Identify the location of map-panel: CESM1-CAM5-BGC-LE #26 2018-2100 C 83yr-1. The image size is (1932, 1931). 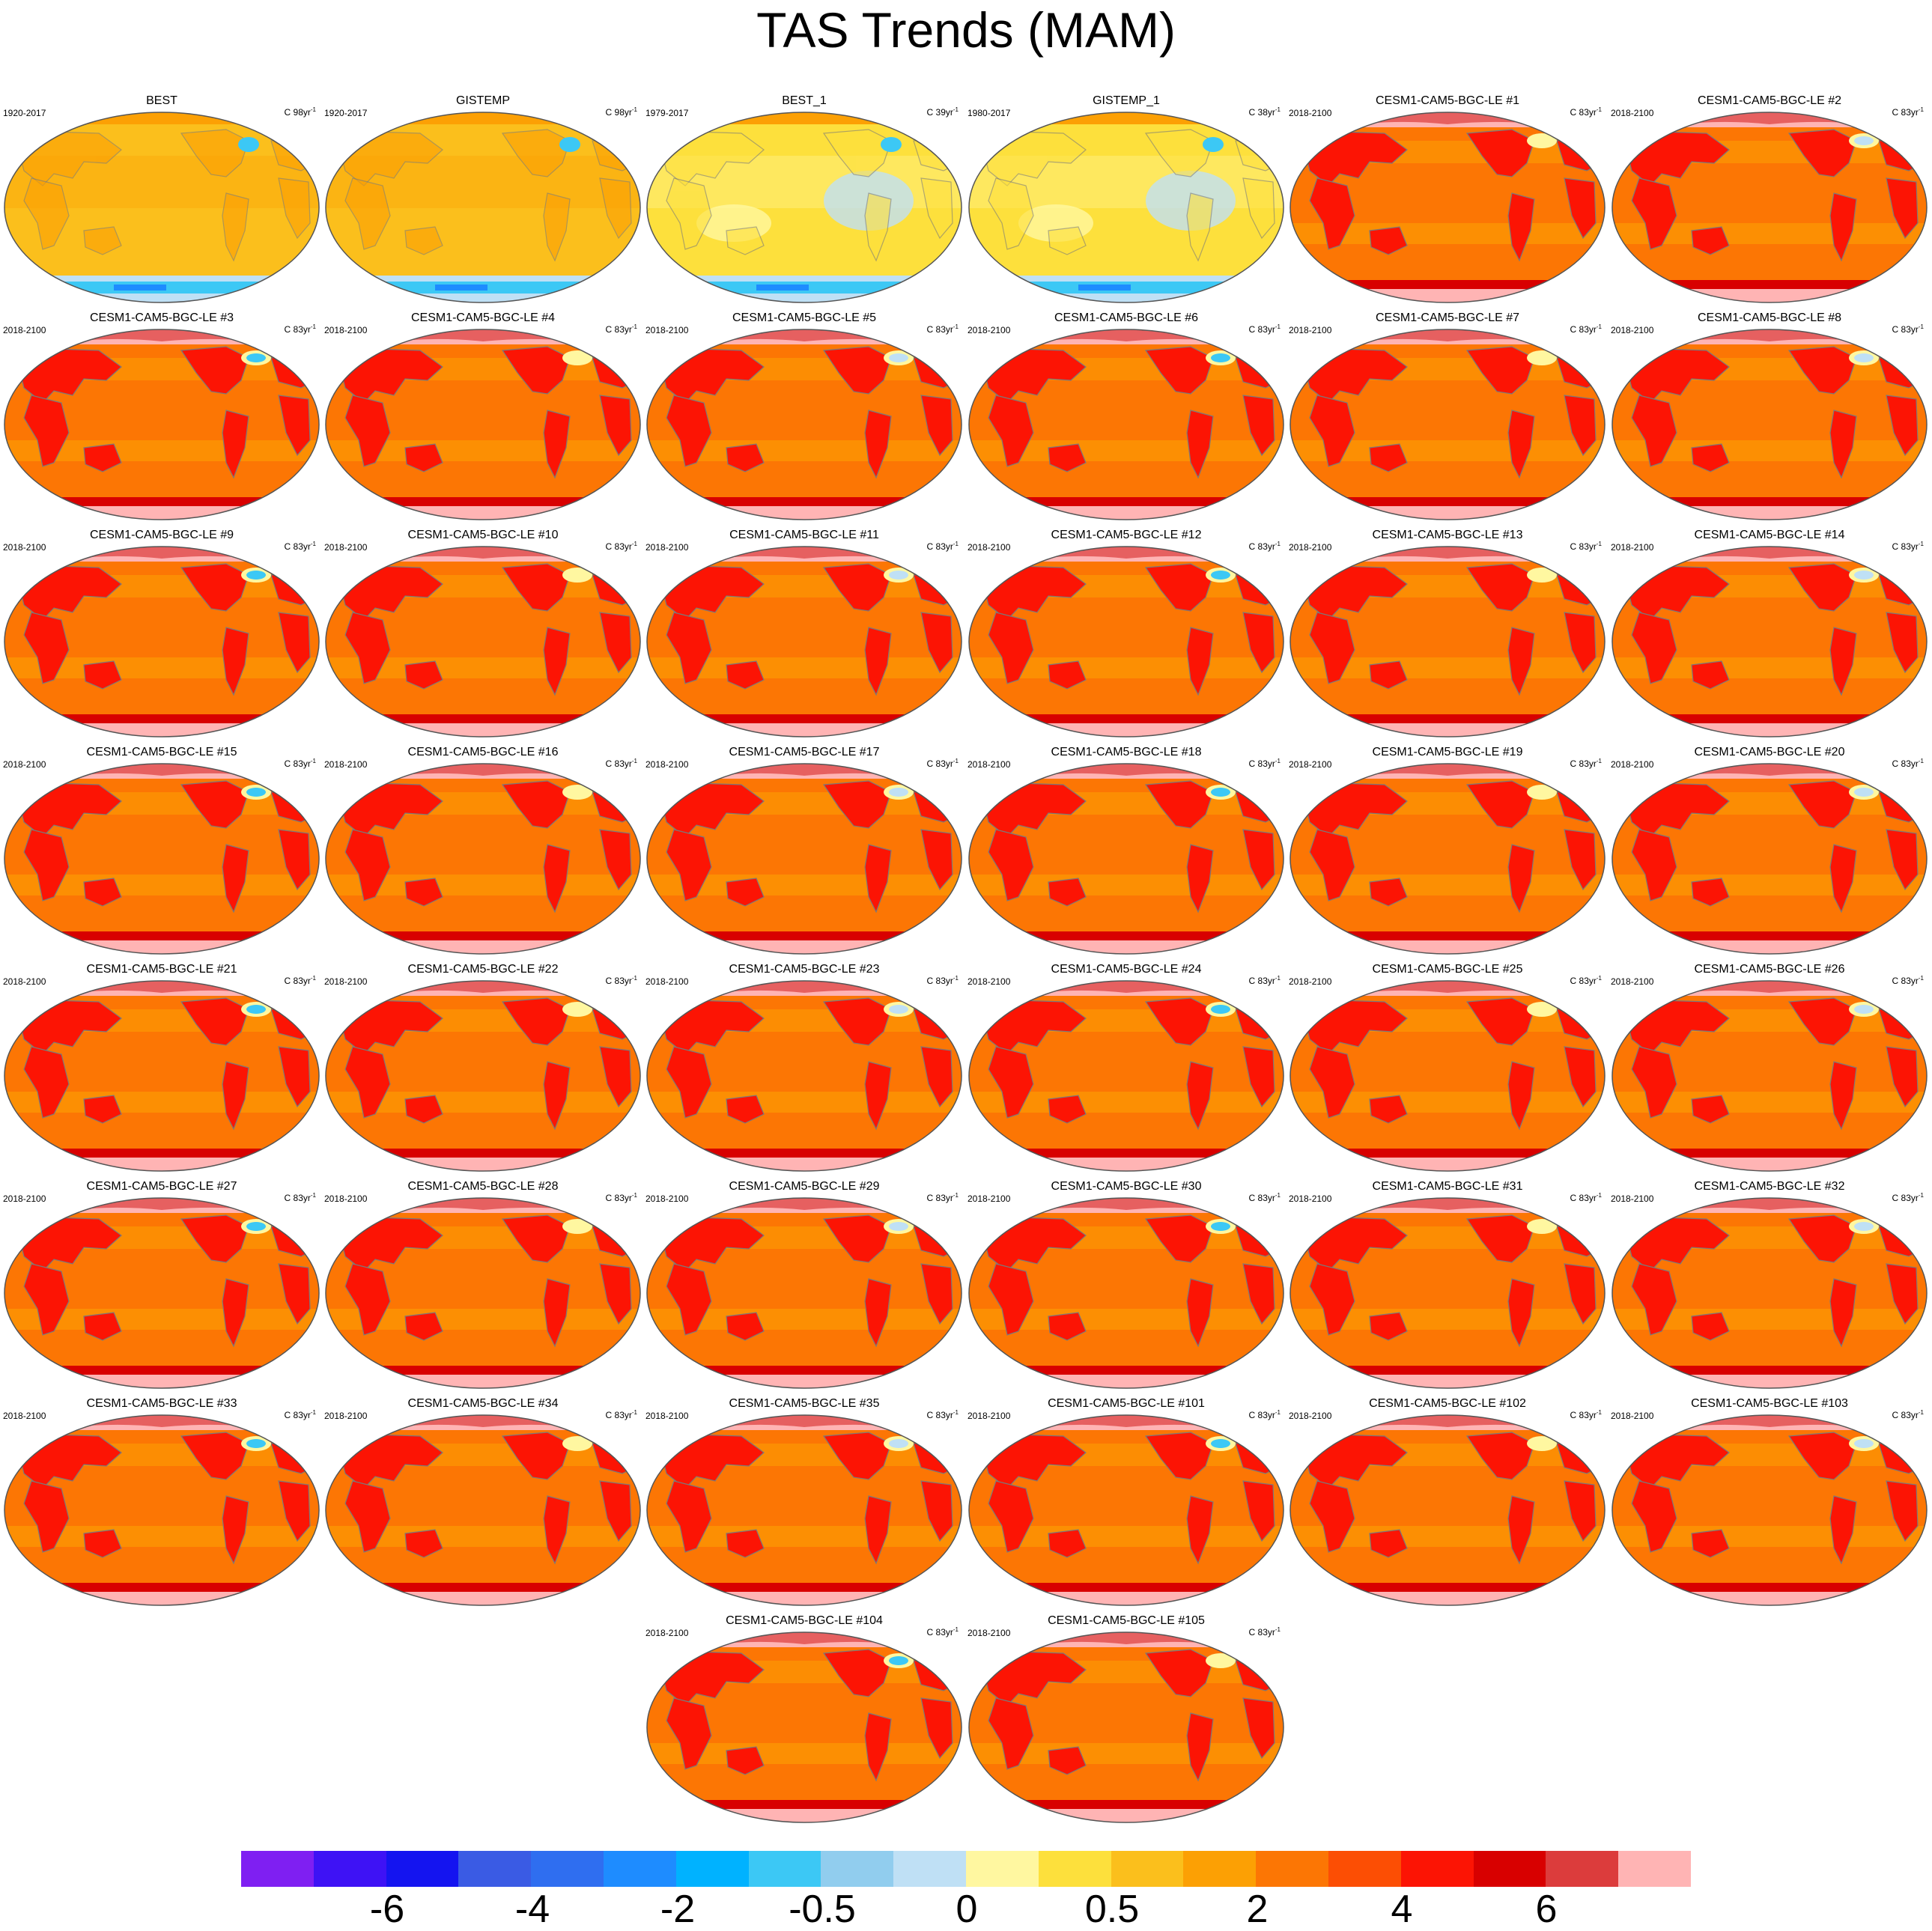
(1769, 1068).